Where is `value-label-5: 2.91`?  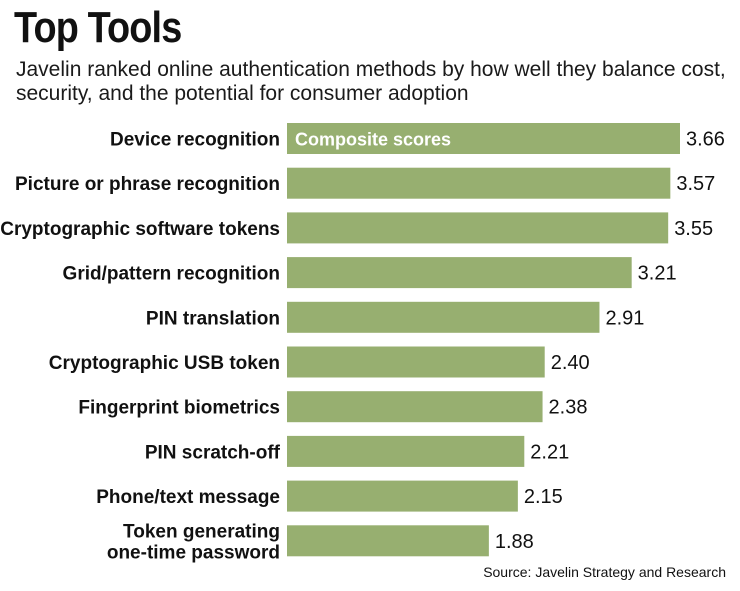 value-label-5: 2.91 is located at coordinates (624, 318).